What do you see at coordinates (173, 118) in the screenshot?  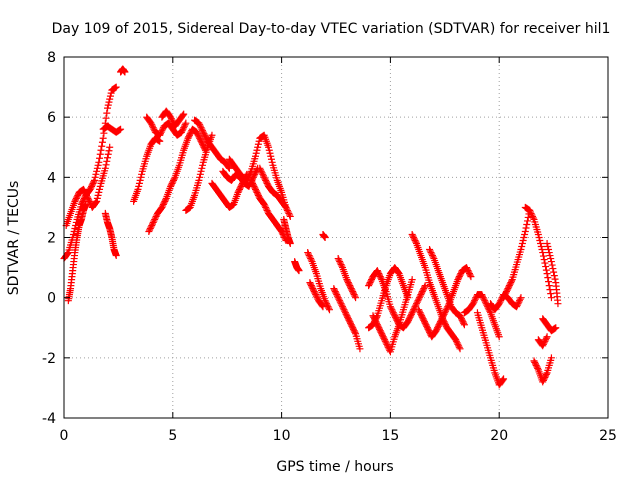 I see `series-track-j` at bounding box center [173, 118].